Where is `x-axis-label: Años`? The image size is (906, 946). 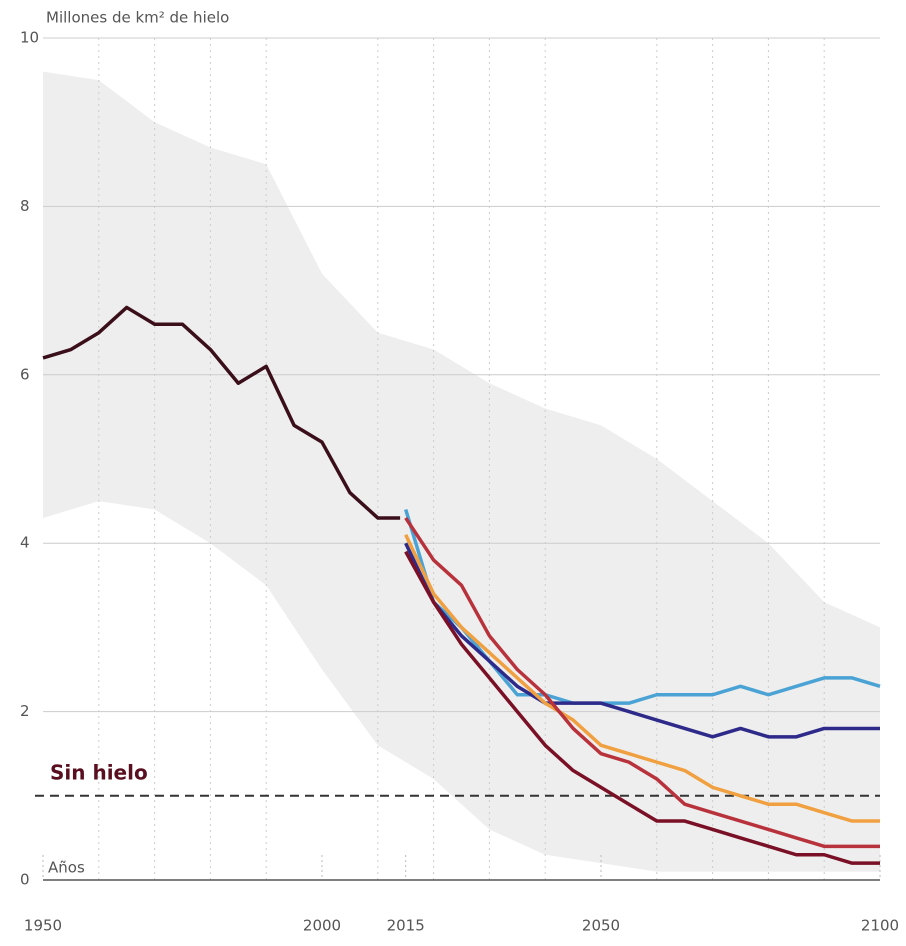 x-axis-label: Años is located at coordinates (66, 868).